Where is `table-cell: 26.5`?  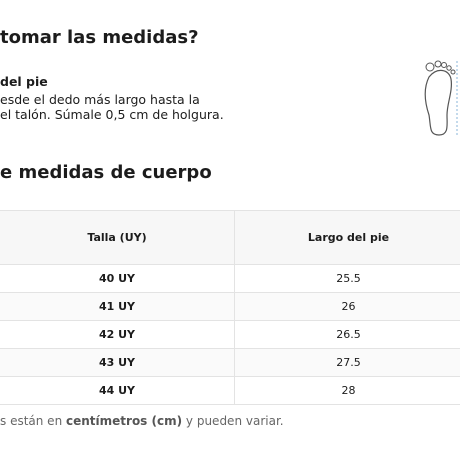 table-cell: 26.5 is located at coordinates (347, 334).